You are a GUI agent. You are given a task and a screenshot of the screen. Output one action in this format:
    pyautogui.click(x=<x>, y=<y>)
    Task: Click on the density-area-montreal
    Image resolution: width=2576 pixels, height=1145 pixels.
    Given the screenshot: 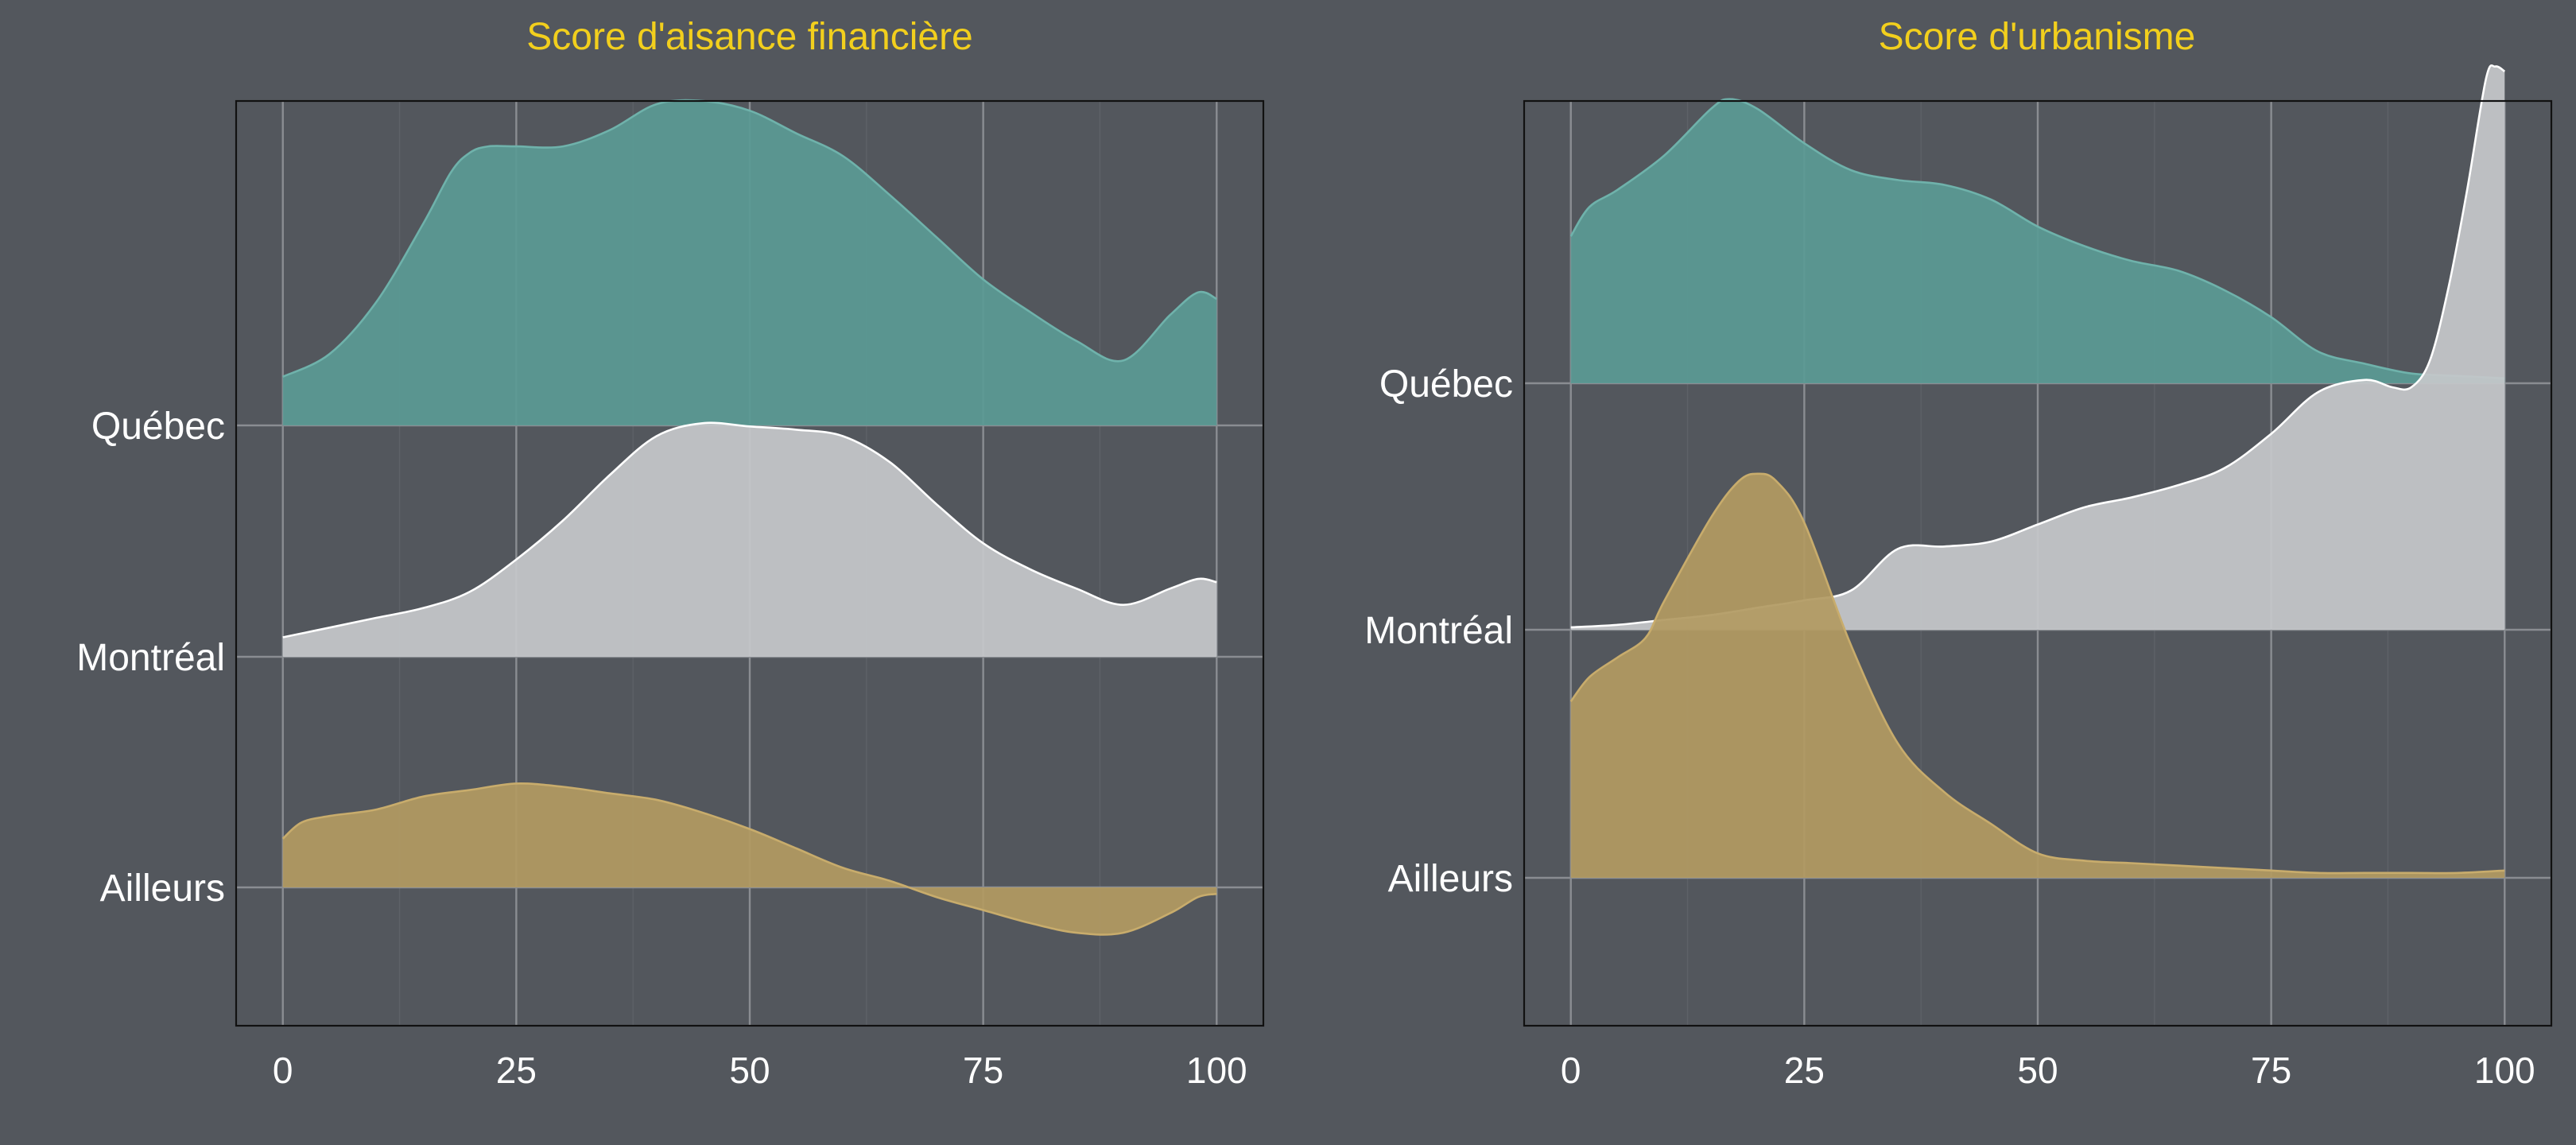 What is the action you would take?
    pyautogui.click(x=749, y=539)
    